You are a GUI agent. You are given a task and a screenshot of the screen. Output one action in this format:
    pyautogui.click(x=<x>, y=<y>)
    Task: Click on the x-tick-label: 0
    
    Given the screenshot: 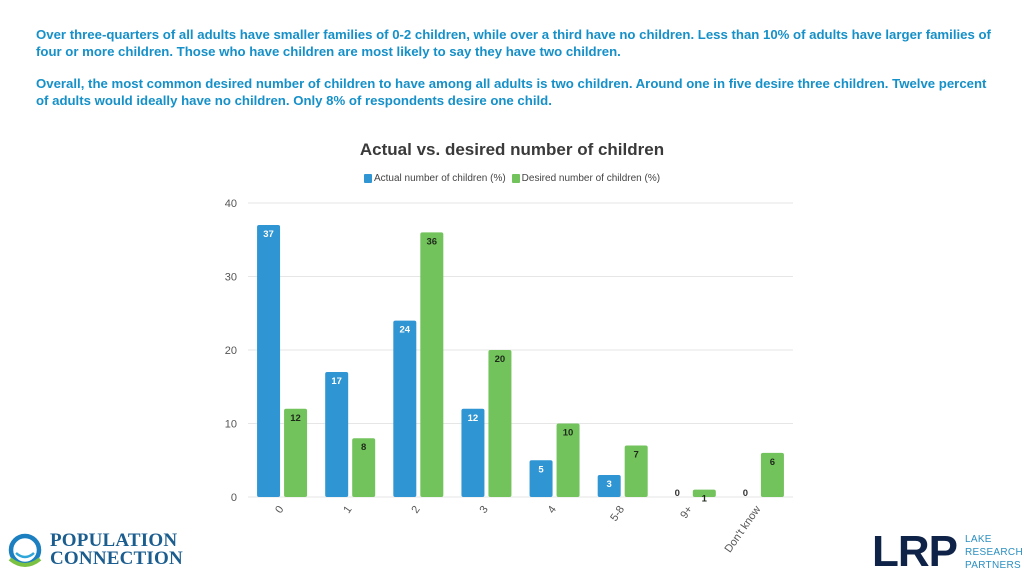 What is the action you would take?
    pyautogui.click(x=279, y=510)
    